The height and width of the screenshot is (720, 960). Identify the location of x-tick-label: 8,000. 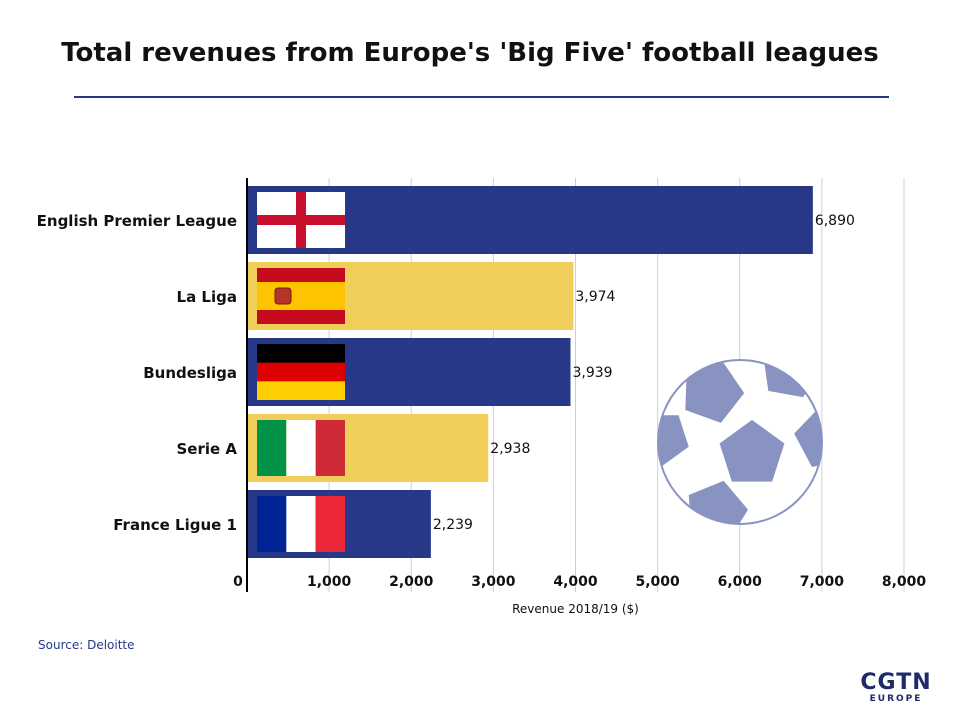
(904, 582).